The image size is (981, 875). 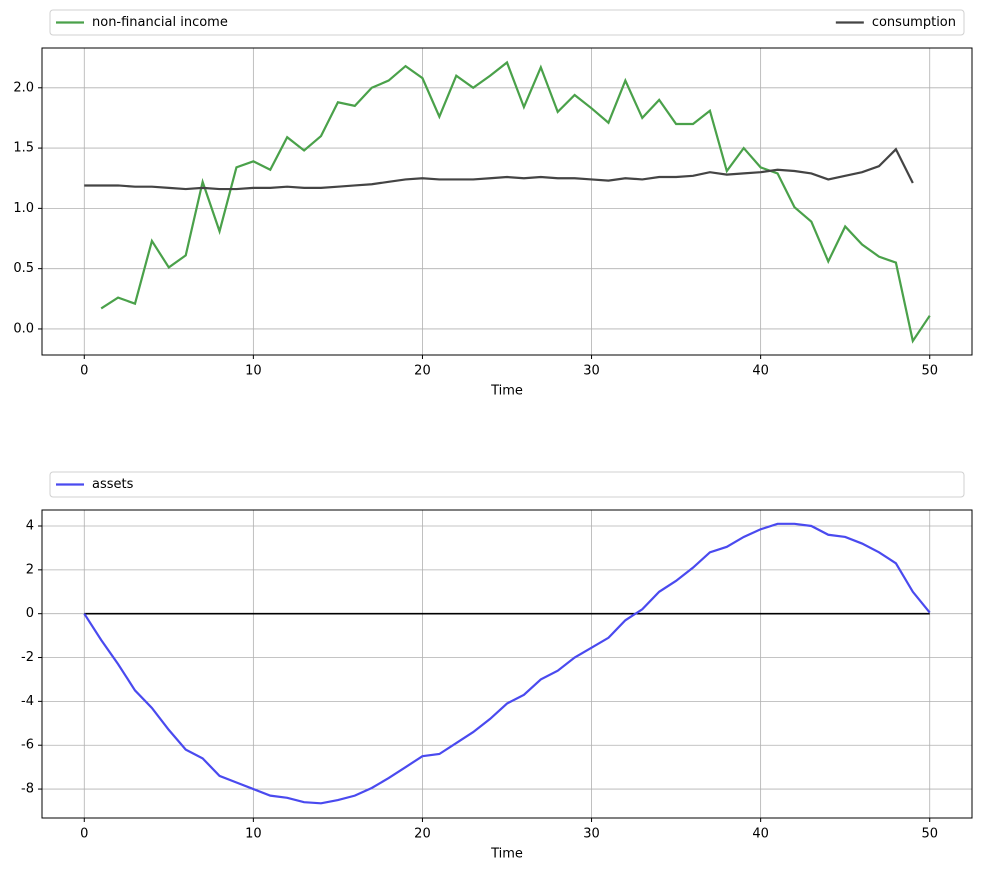 What do you see at coordinates (27, 789) in the screenshot?
I see `y-tick-label: -8` at bounding box center [27, 789].